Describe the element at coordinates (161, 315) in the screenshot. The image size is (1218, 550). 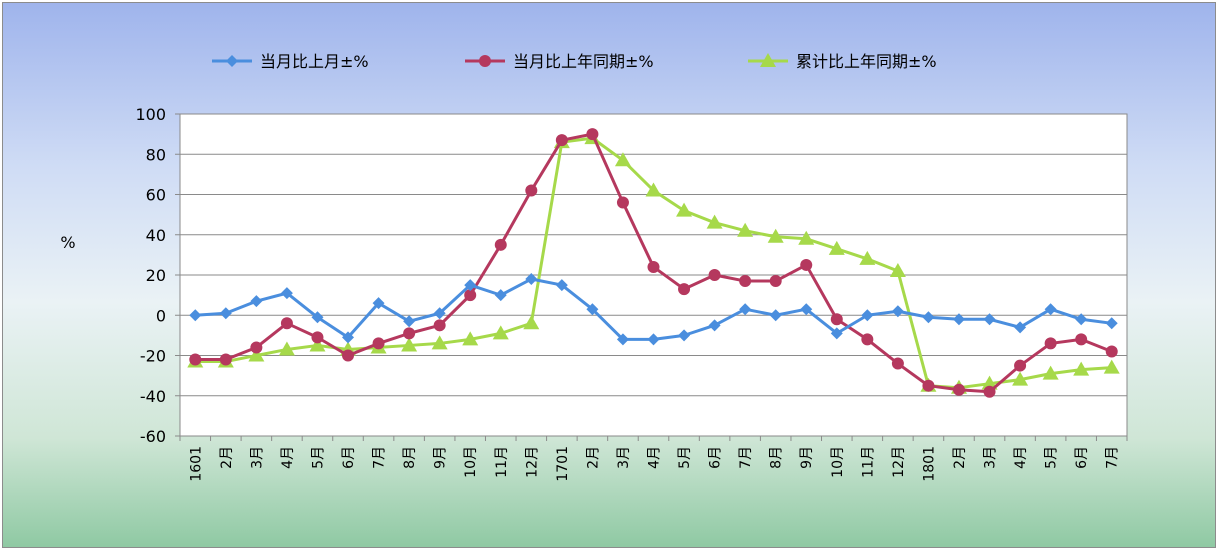
I see `y-tick-label: 0` at that location.